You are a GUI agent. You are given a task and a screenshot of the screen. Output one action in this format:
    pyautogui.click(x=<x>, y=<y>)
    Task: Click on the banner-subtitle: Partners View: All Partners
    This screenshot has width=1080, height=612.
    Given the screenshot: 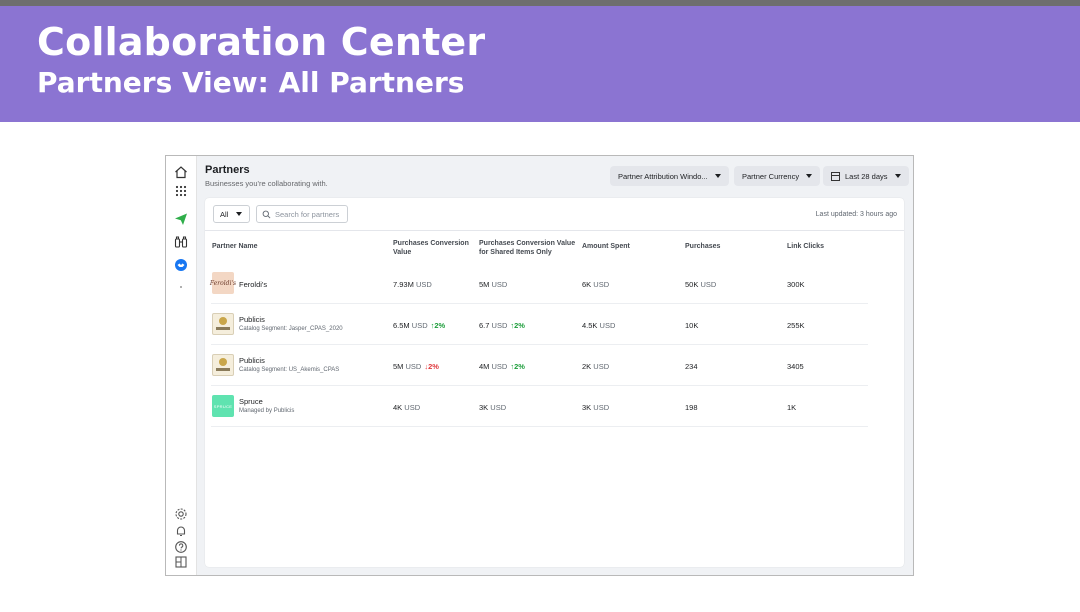 What is the action you would take?
    pyautogui.click(x=251, y=82)
    